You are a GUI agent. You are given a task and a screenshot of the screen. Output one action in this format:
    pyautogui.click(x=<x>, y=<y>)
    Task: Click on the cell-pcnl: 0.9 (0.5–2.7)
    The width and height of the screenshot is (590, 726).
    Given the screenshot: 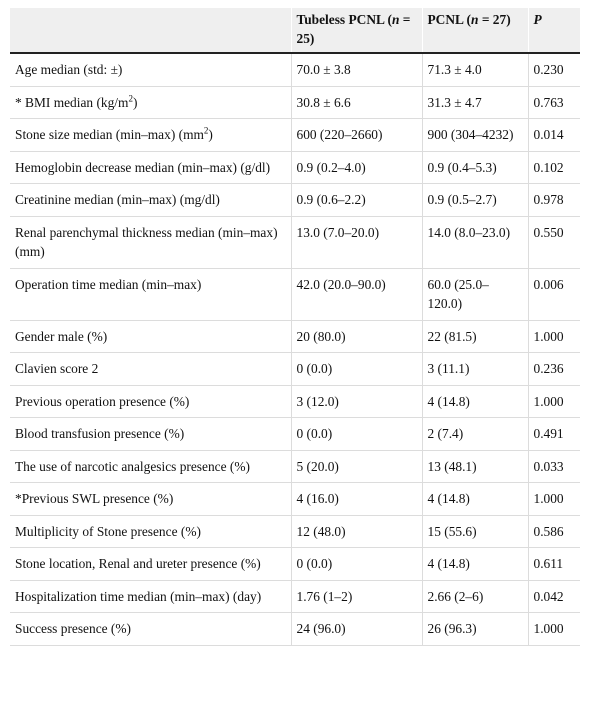 What is the action you would take?
    pyautogui.click(x=474, y=200)
    